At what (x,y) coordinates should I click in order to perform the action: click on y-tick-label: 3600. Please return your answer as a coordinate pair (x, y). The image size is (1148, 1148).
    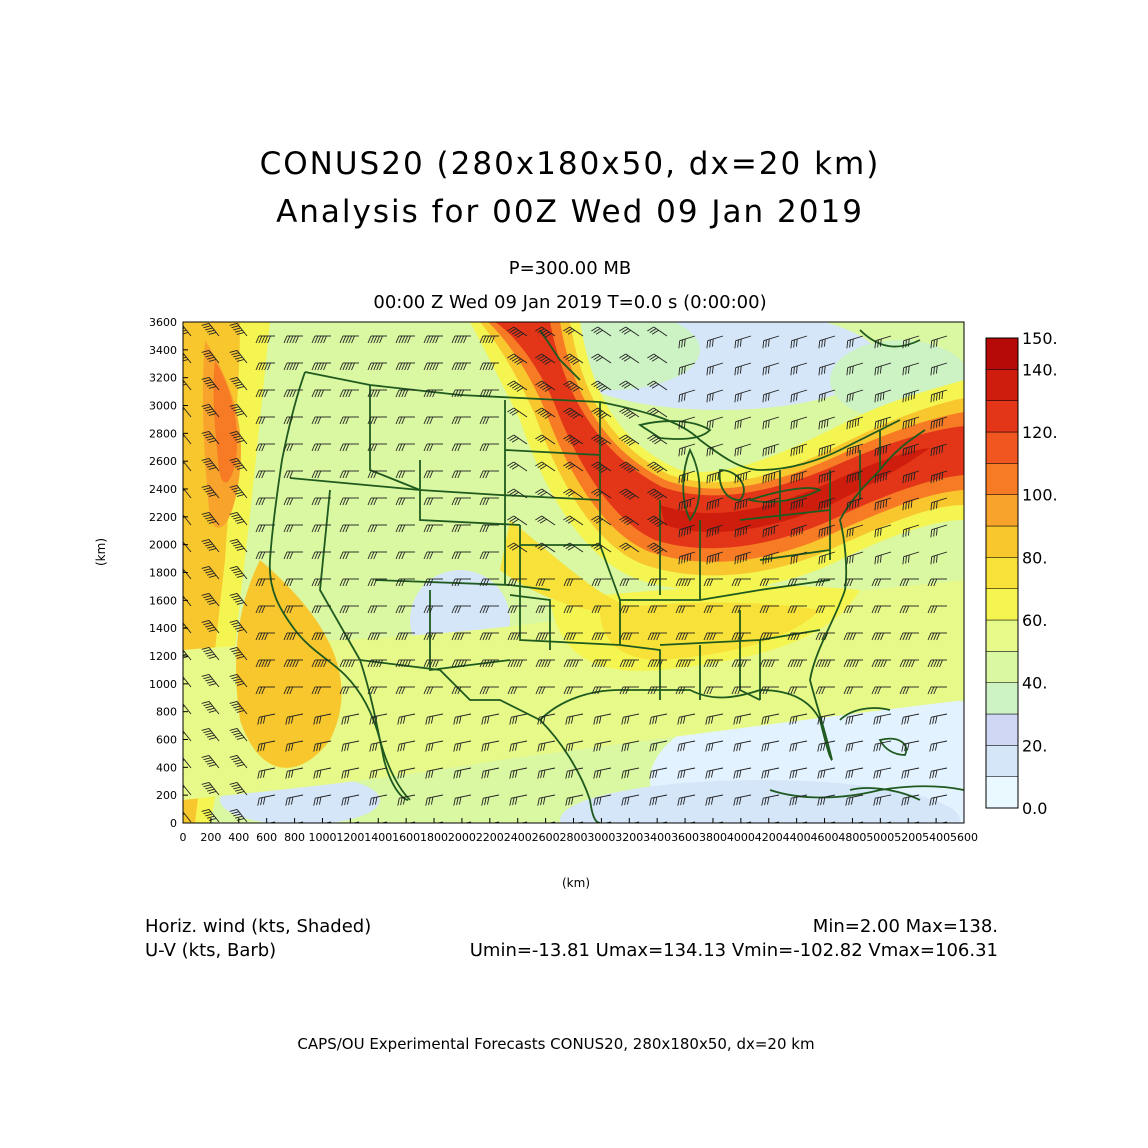
    Looking at the image, I should click on (163, 322).